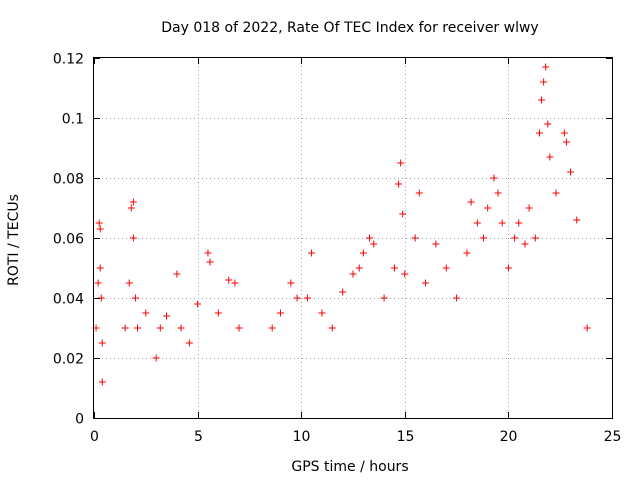  Describe the element at coordinates (613, 437) in the screenshot. I see `x-tick-label: 25` at that location.